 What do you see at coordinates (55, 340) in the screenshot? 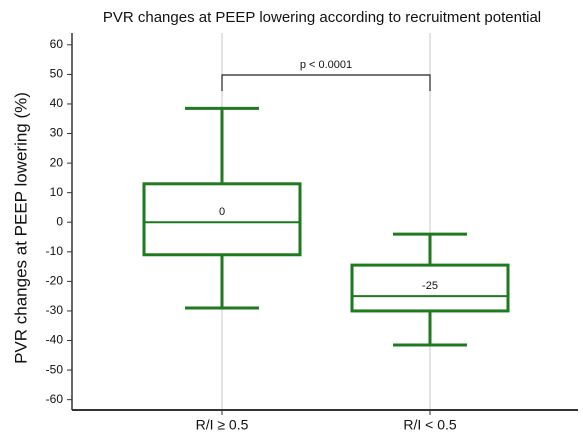
I see `y-tick-label: -40` at bounding box center [55, 340].